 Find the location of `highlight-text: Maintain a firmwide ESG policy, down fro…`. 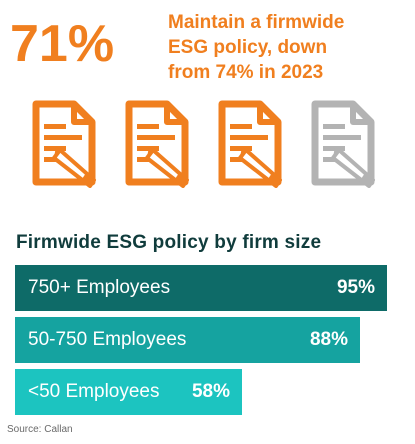

highlight-text: Maintain a firmwide ESG policy, down fro… is located at coordinates (256, 47).